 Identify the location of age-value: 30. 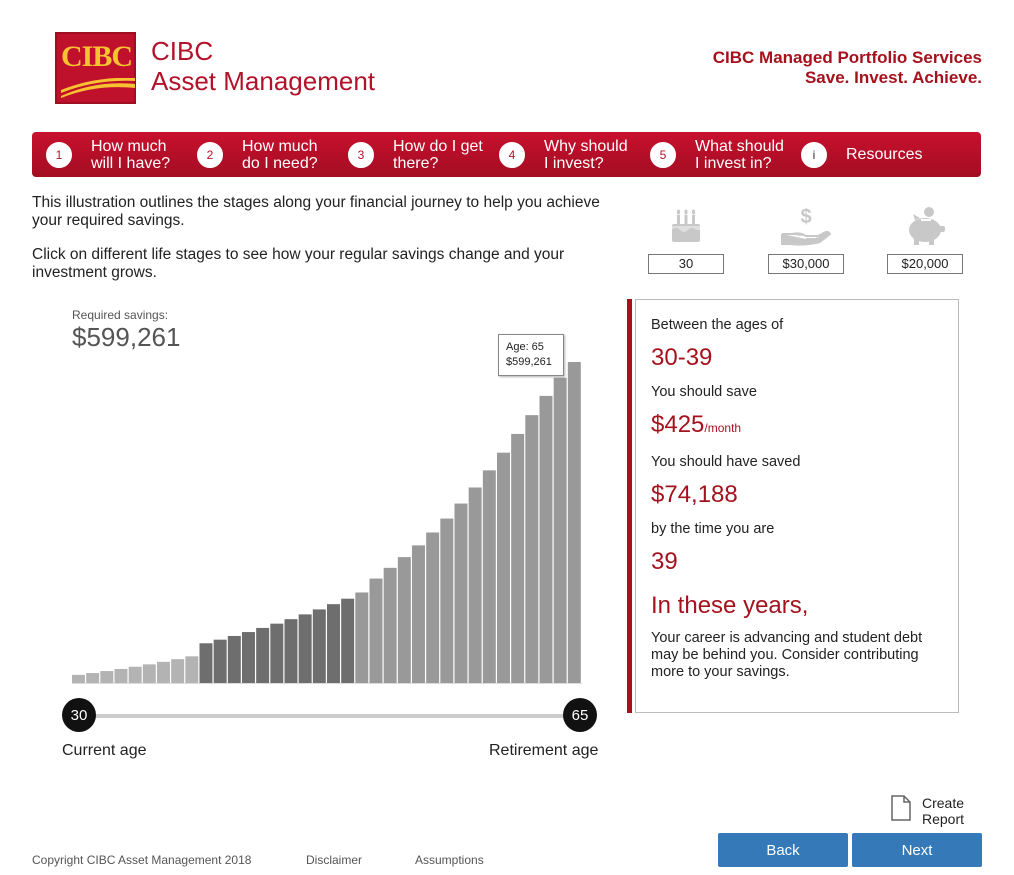
(686, 264).